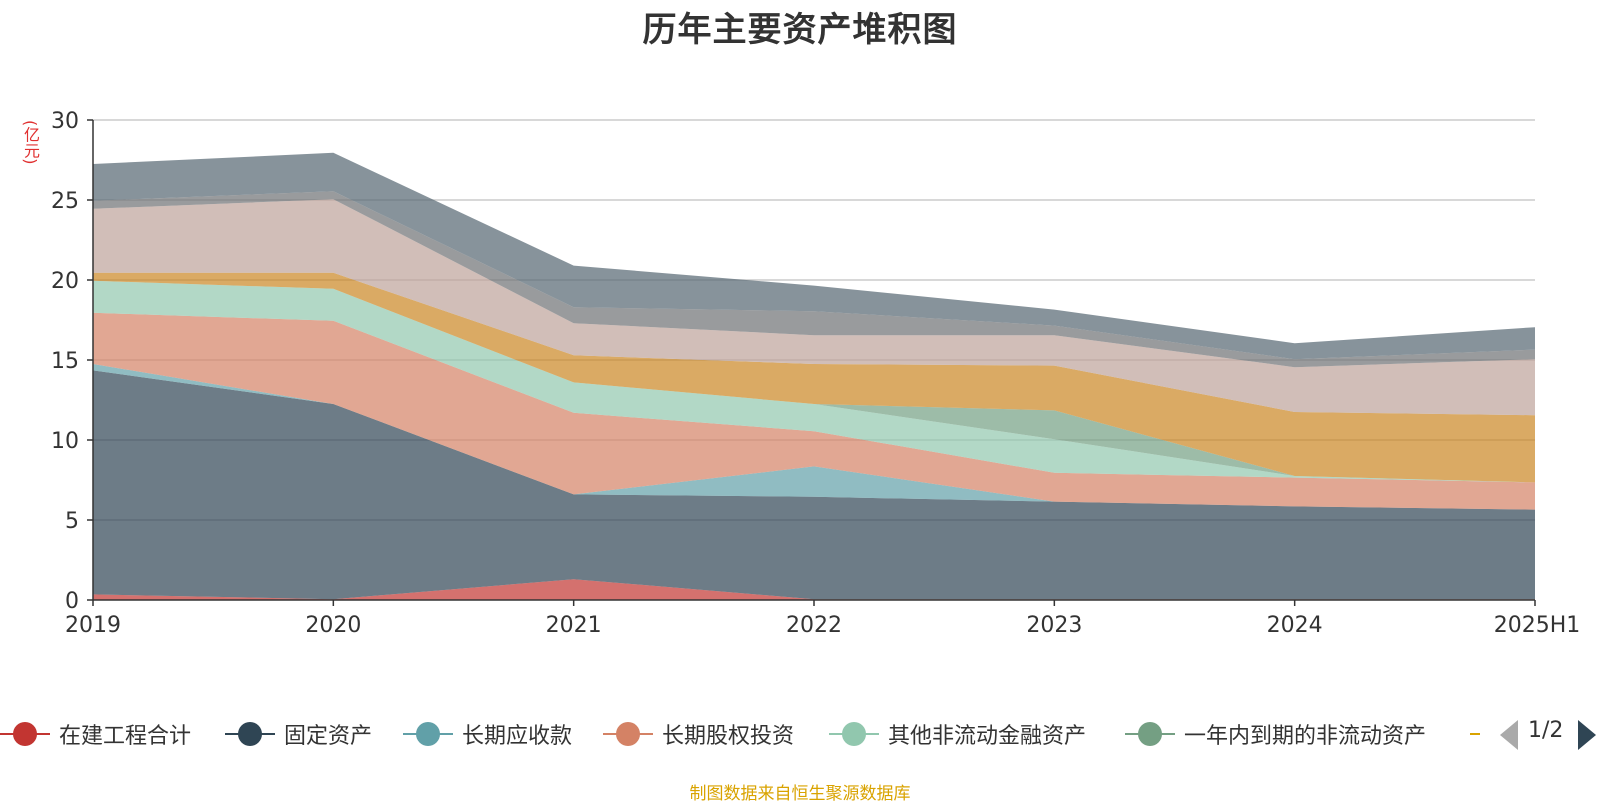 The image size is (1600, 804). I want to click on legend-item: 长期股权投资, so click(698, 734).